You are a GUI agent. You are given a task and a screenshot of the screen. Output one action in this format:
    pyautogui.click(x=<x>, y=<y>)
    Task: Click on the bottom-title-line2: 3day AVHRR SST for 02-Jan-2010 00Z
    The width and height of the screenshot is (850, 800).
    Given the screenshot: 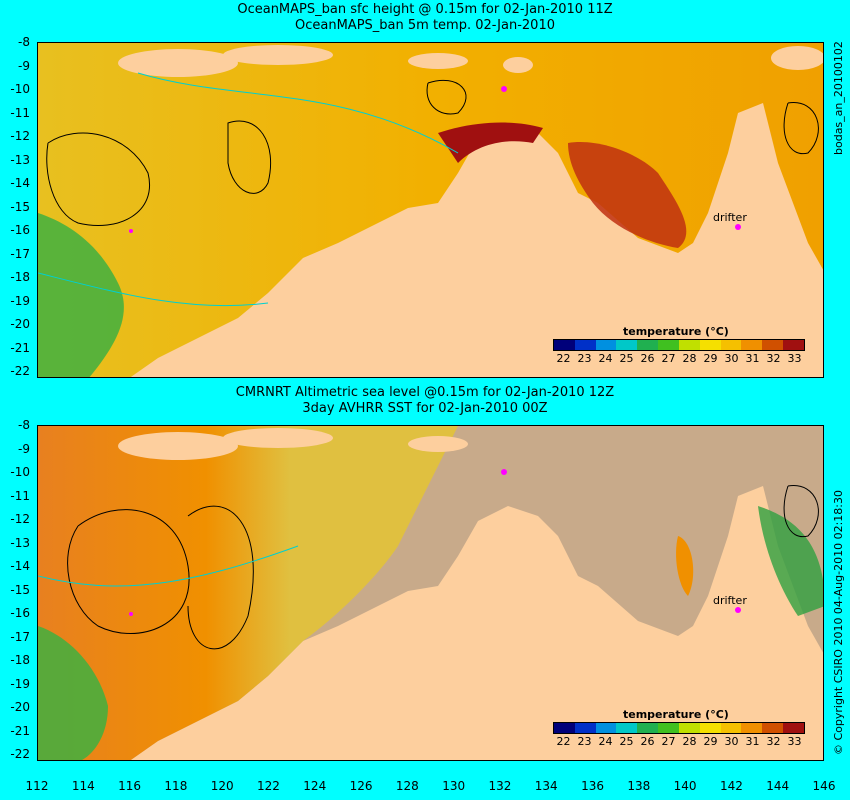 What is the action you would take?
    pyautogui.click(x=425, y=408)
    